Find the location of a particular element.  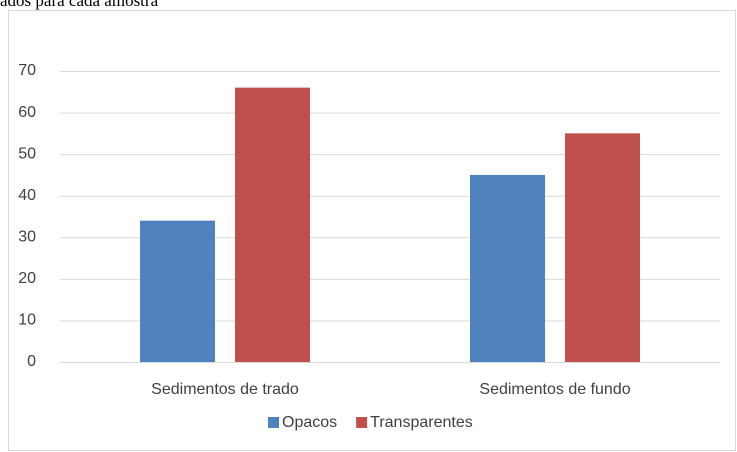

y-tick-label: 50 is located at coordinates (27, 153).